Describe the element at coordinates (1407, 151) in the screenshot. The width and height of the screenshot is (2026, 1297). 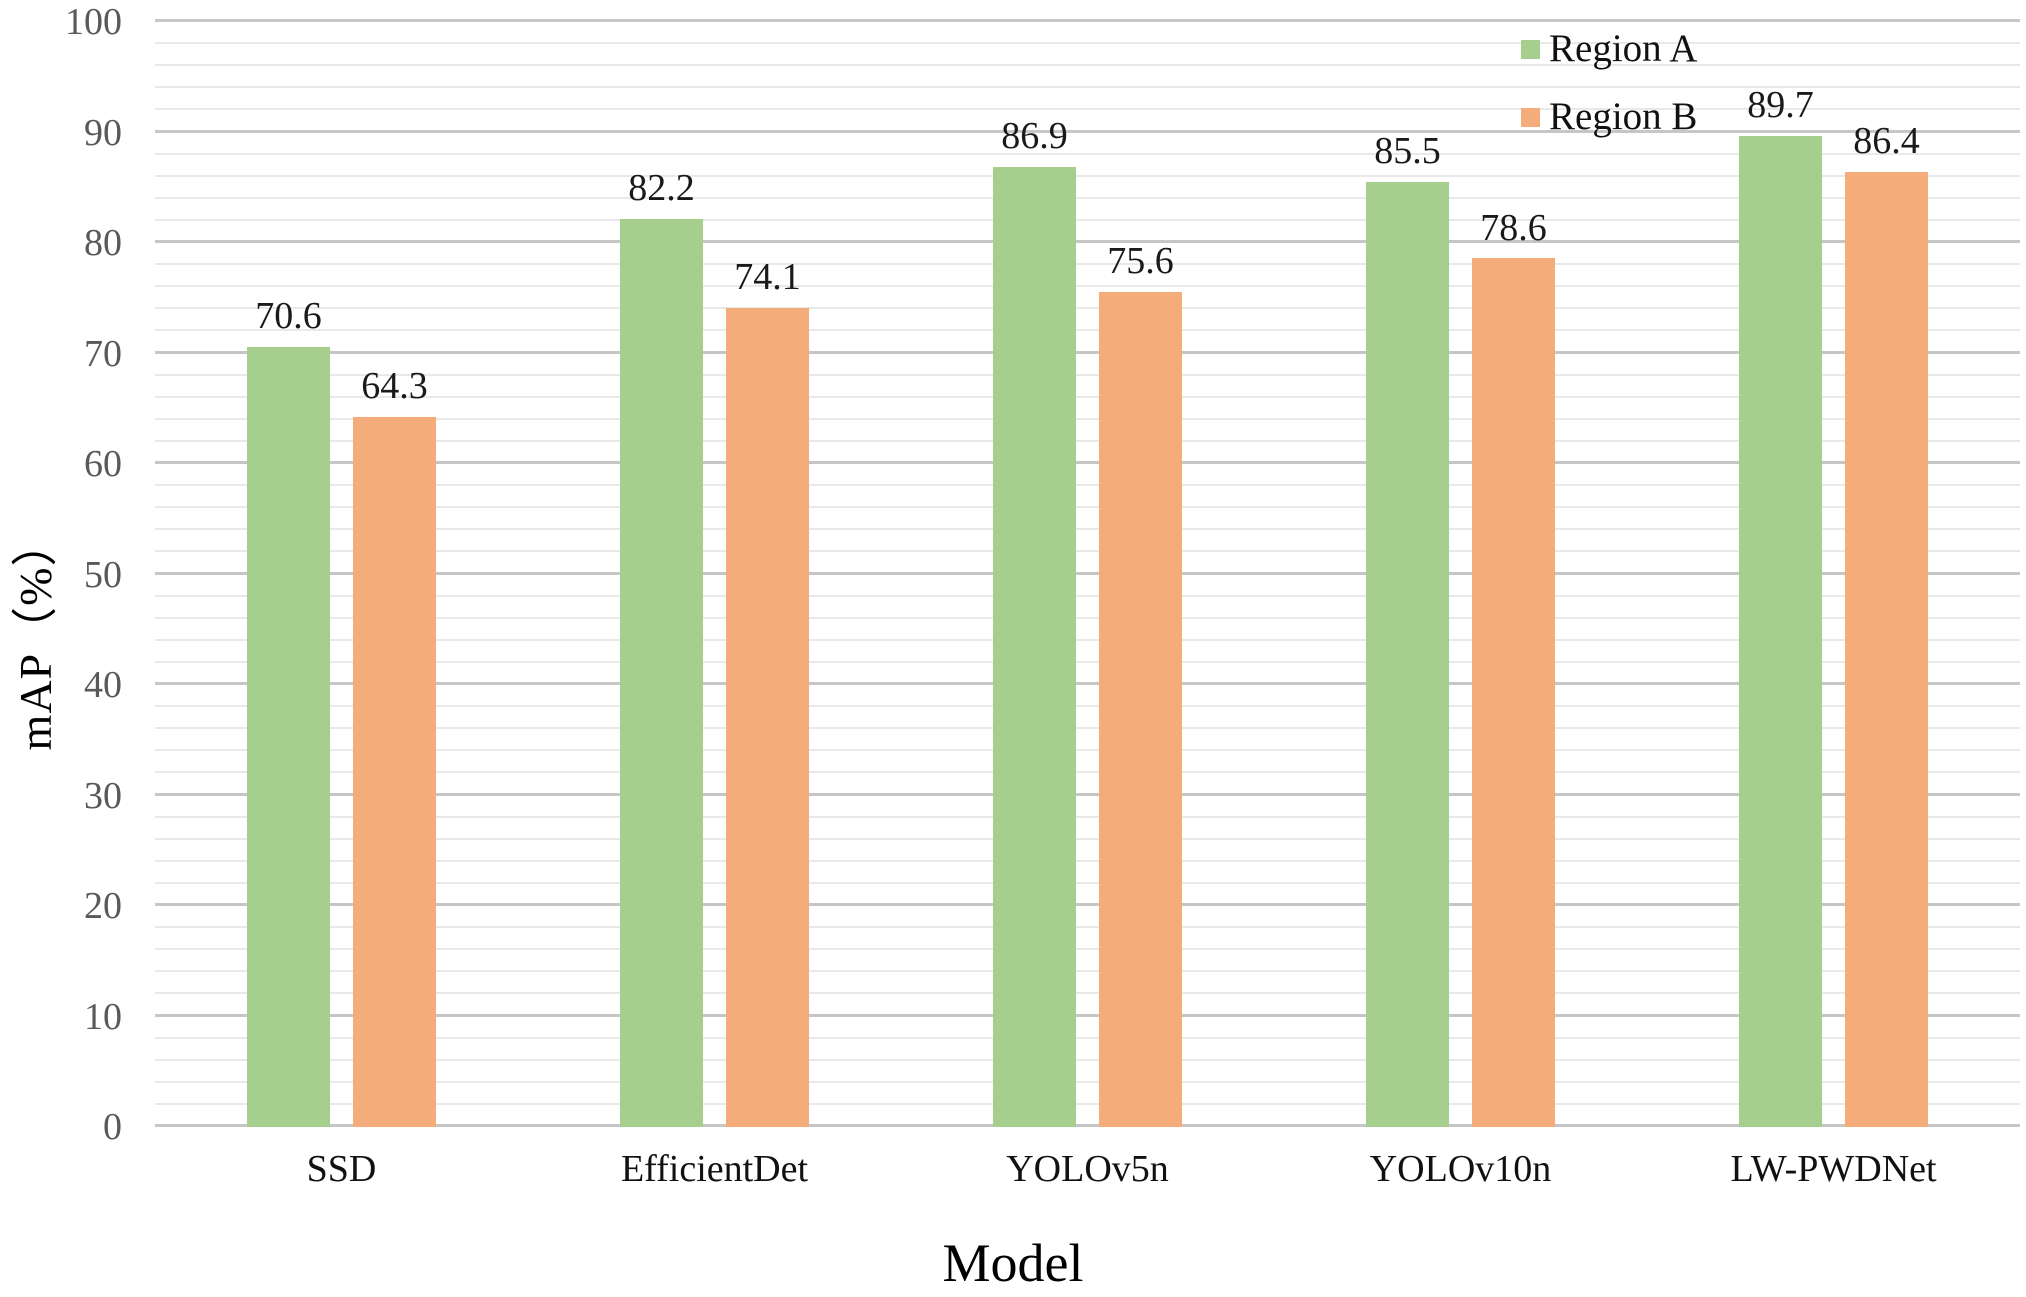
I see `bar-value-label: 85.5` at that location.